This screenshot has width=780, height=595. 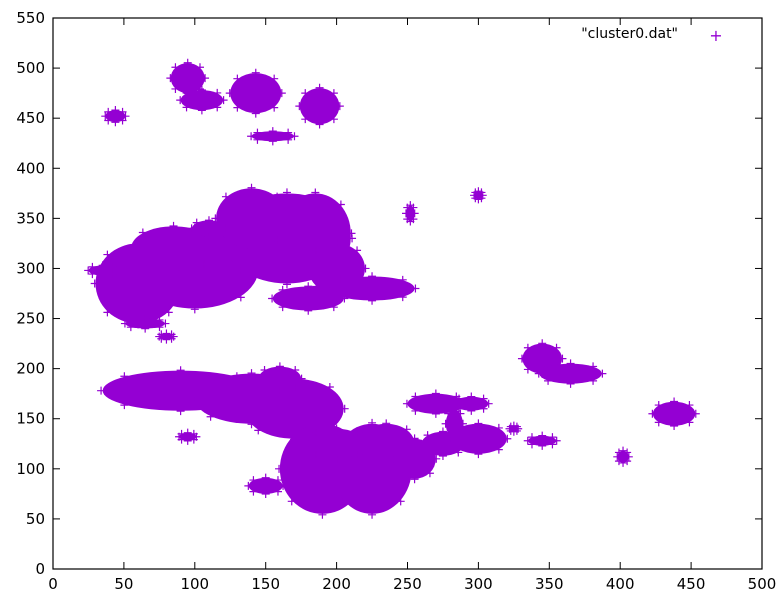 I want to click on x-tick-label: 250, so click(x=407, y=584).